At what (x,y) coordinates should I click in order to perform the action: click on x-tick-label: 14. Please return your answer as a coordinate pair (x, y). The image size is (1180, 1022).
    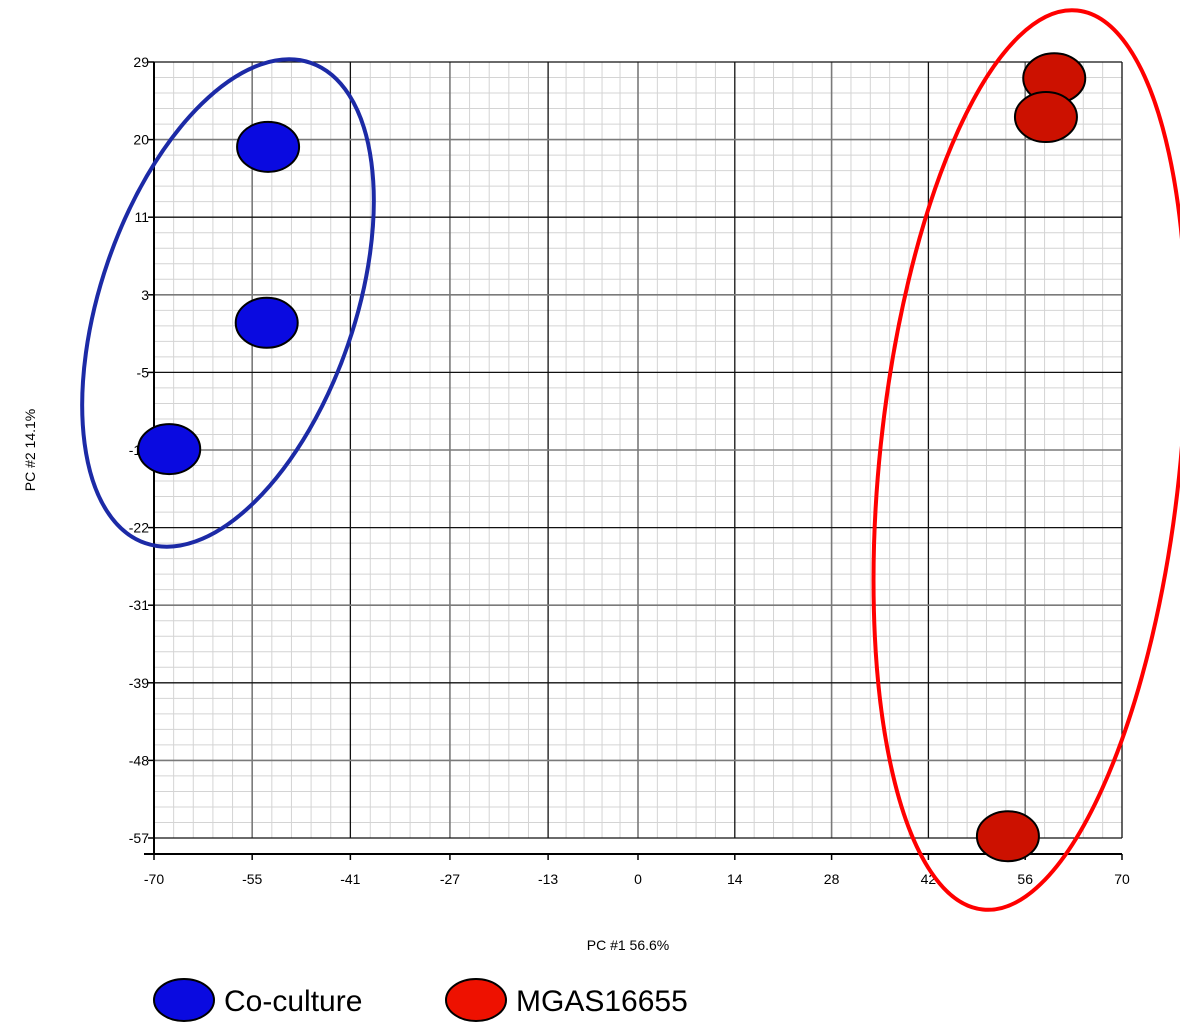
    Looking at the image, I should click on (735, 879).